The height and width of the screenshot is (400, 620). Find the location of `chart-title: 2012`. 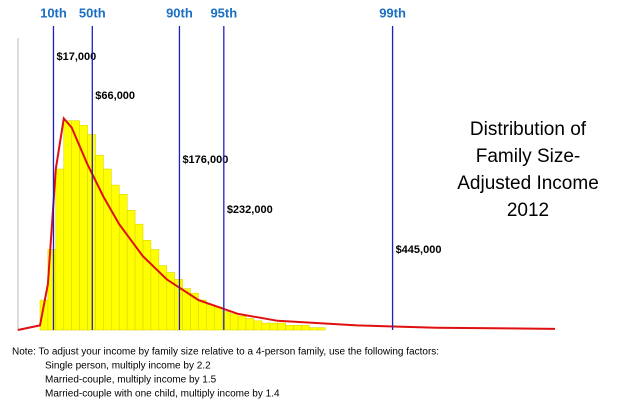

chart-title: 2012 is located at coordinates (528, 210).